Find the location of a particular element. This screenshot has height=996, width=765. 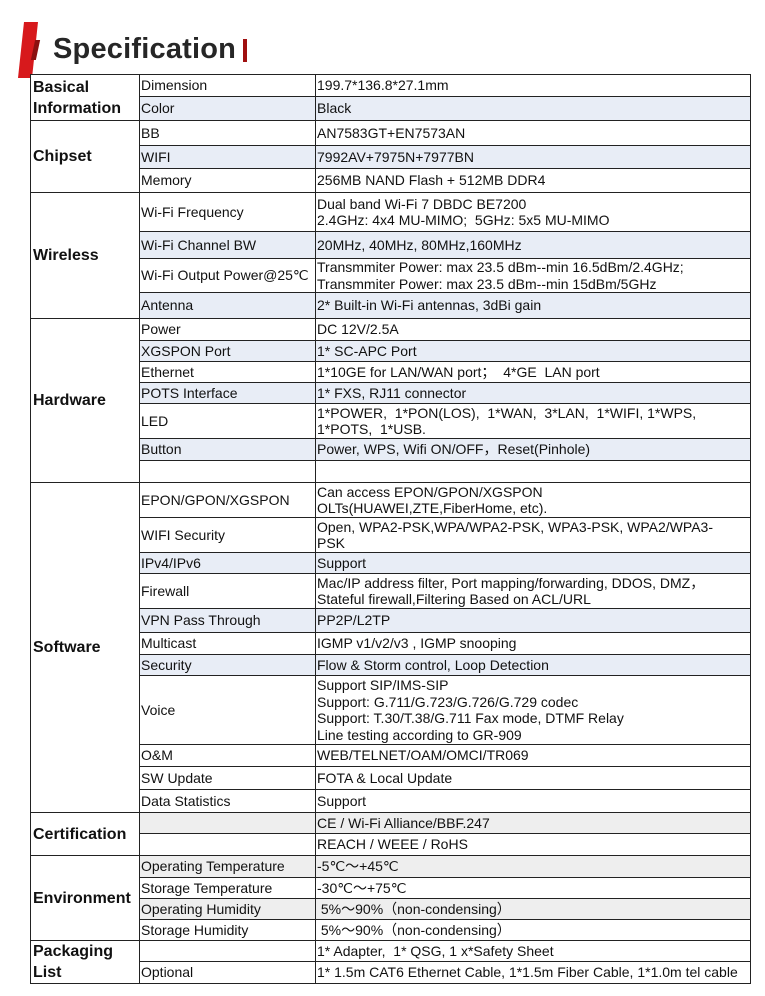

value-cell: 1* Adapter, 1* QSG, 1 x*Safety Sheet is located at coordinates (533, 951).